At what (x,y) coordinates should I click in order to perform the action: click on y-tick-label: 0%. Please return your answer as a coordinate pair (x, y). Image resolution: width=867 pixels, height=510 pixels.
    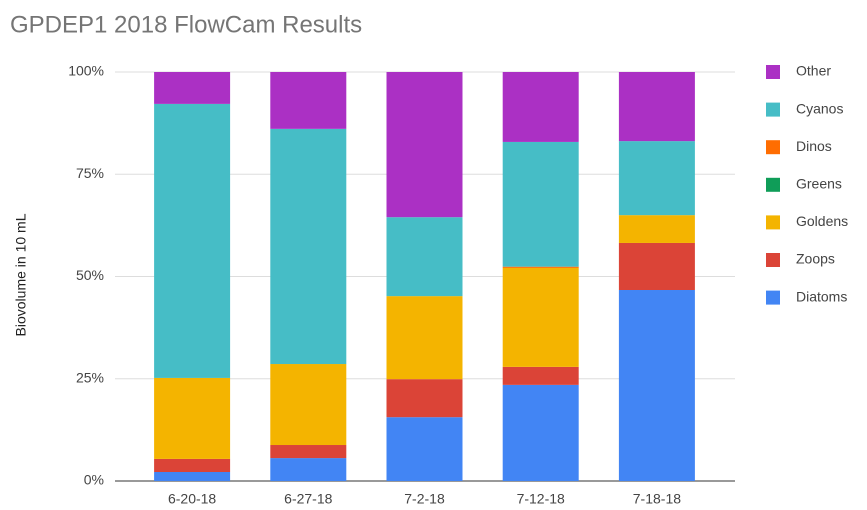
    Looking at the image, I should click on (94, 480).